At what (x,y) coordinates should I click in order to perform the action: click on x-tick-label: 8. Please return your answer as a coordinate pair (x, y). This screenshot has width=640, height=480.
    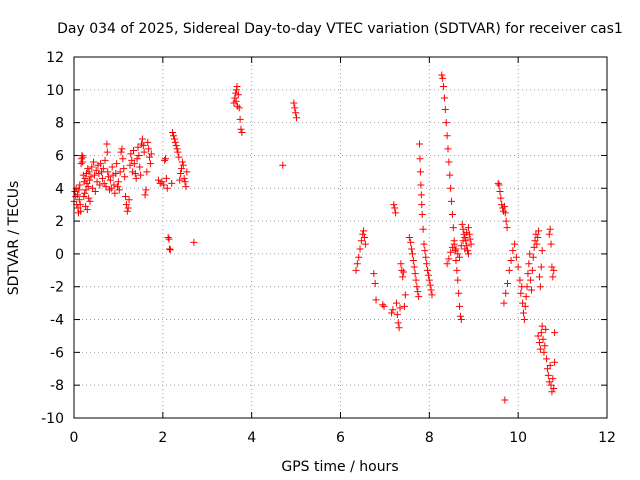
    Looking at the image, I should click on (429, 438).